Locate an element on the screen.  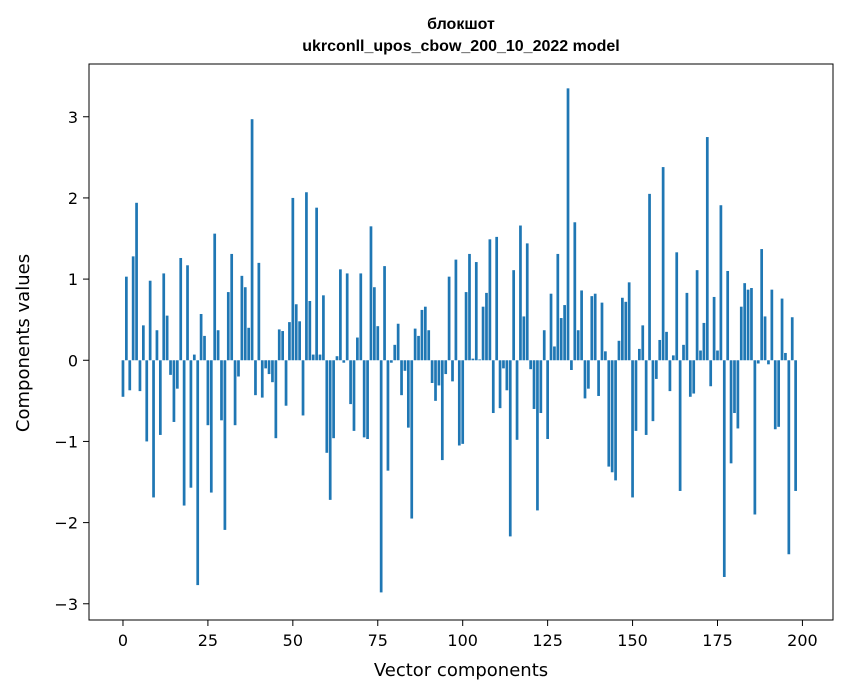
x-tick-label: 100 is located at coordinates (462, 640).